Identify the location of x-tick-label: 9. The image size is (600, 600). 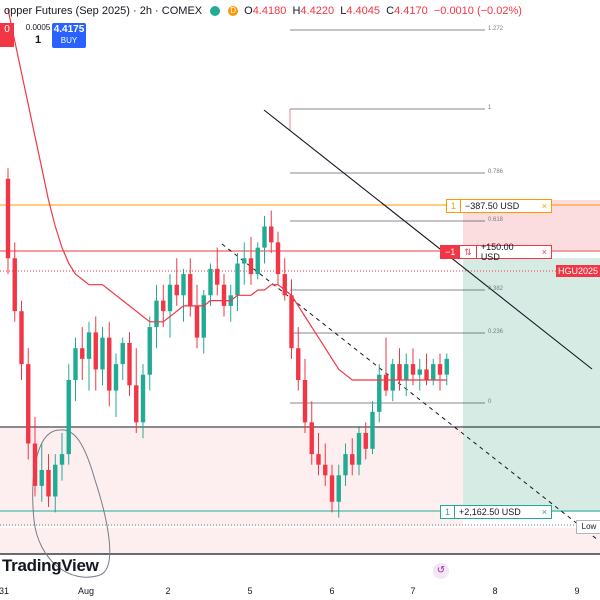
(577, 591).